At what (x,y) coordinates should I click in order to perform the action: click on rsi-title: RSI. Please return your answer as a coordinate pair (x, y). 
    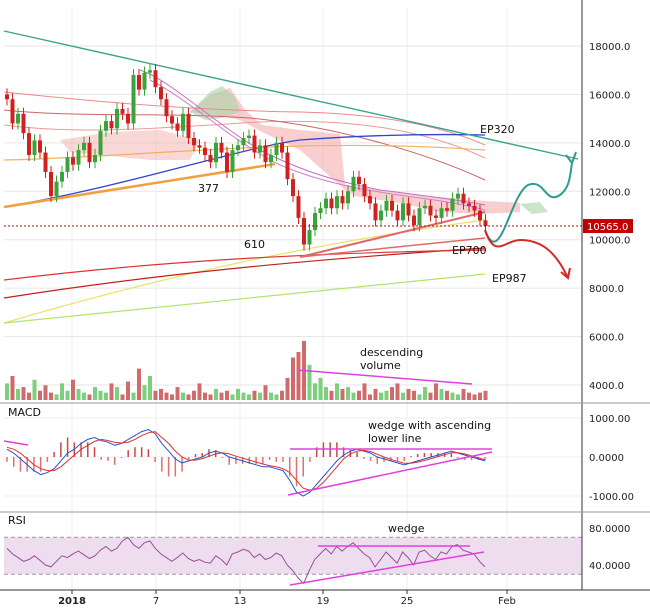
    Looking at the image, I should click on (17, 520).